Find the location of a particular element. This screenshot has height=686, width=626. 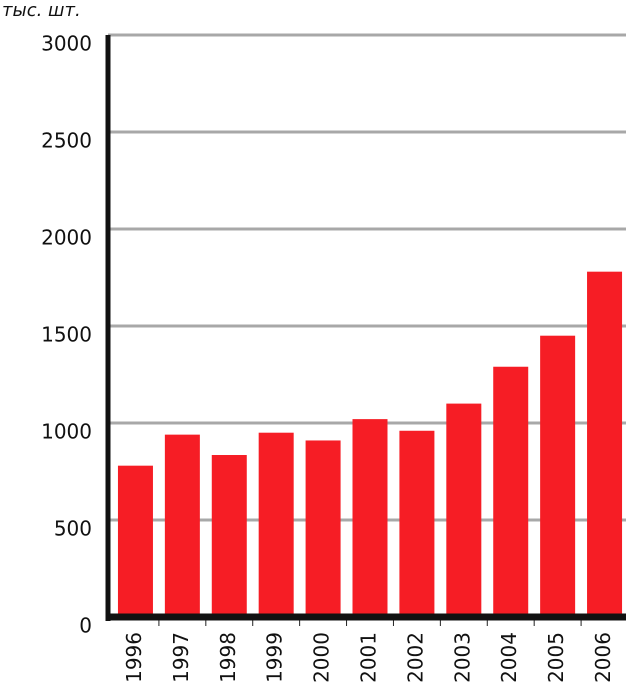

x-tick-label: 2004 is located at coordinates (509, 657).